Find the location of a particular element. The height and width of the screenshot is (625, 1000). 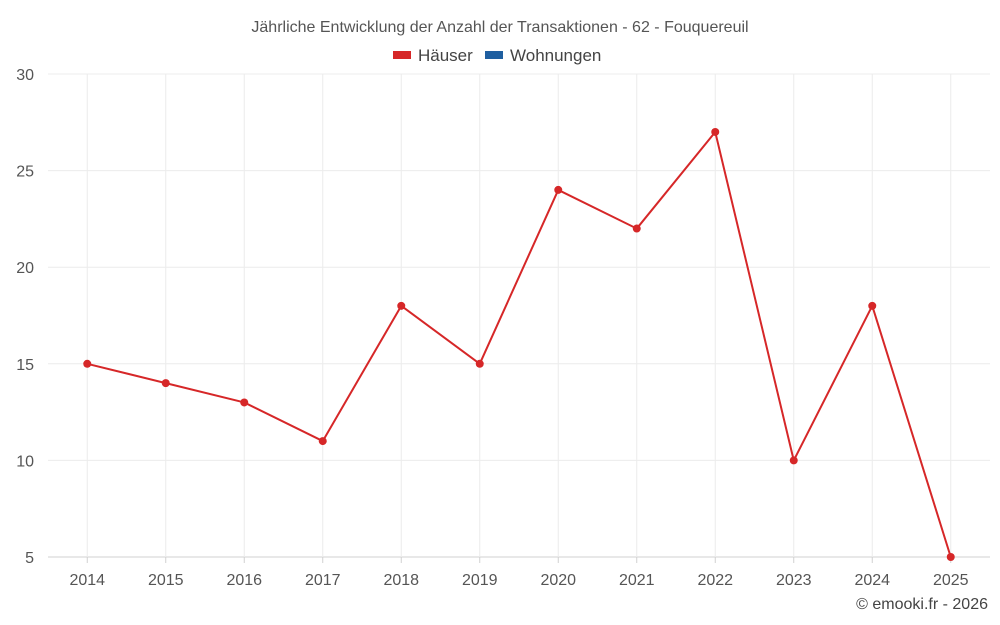

credit-text: © emooki.fr - 2026 is located at coordinates (922, 604).